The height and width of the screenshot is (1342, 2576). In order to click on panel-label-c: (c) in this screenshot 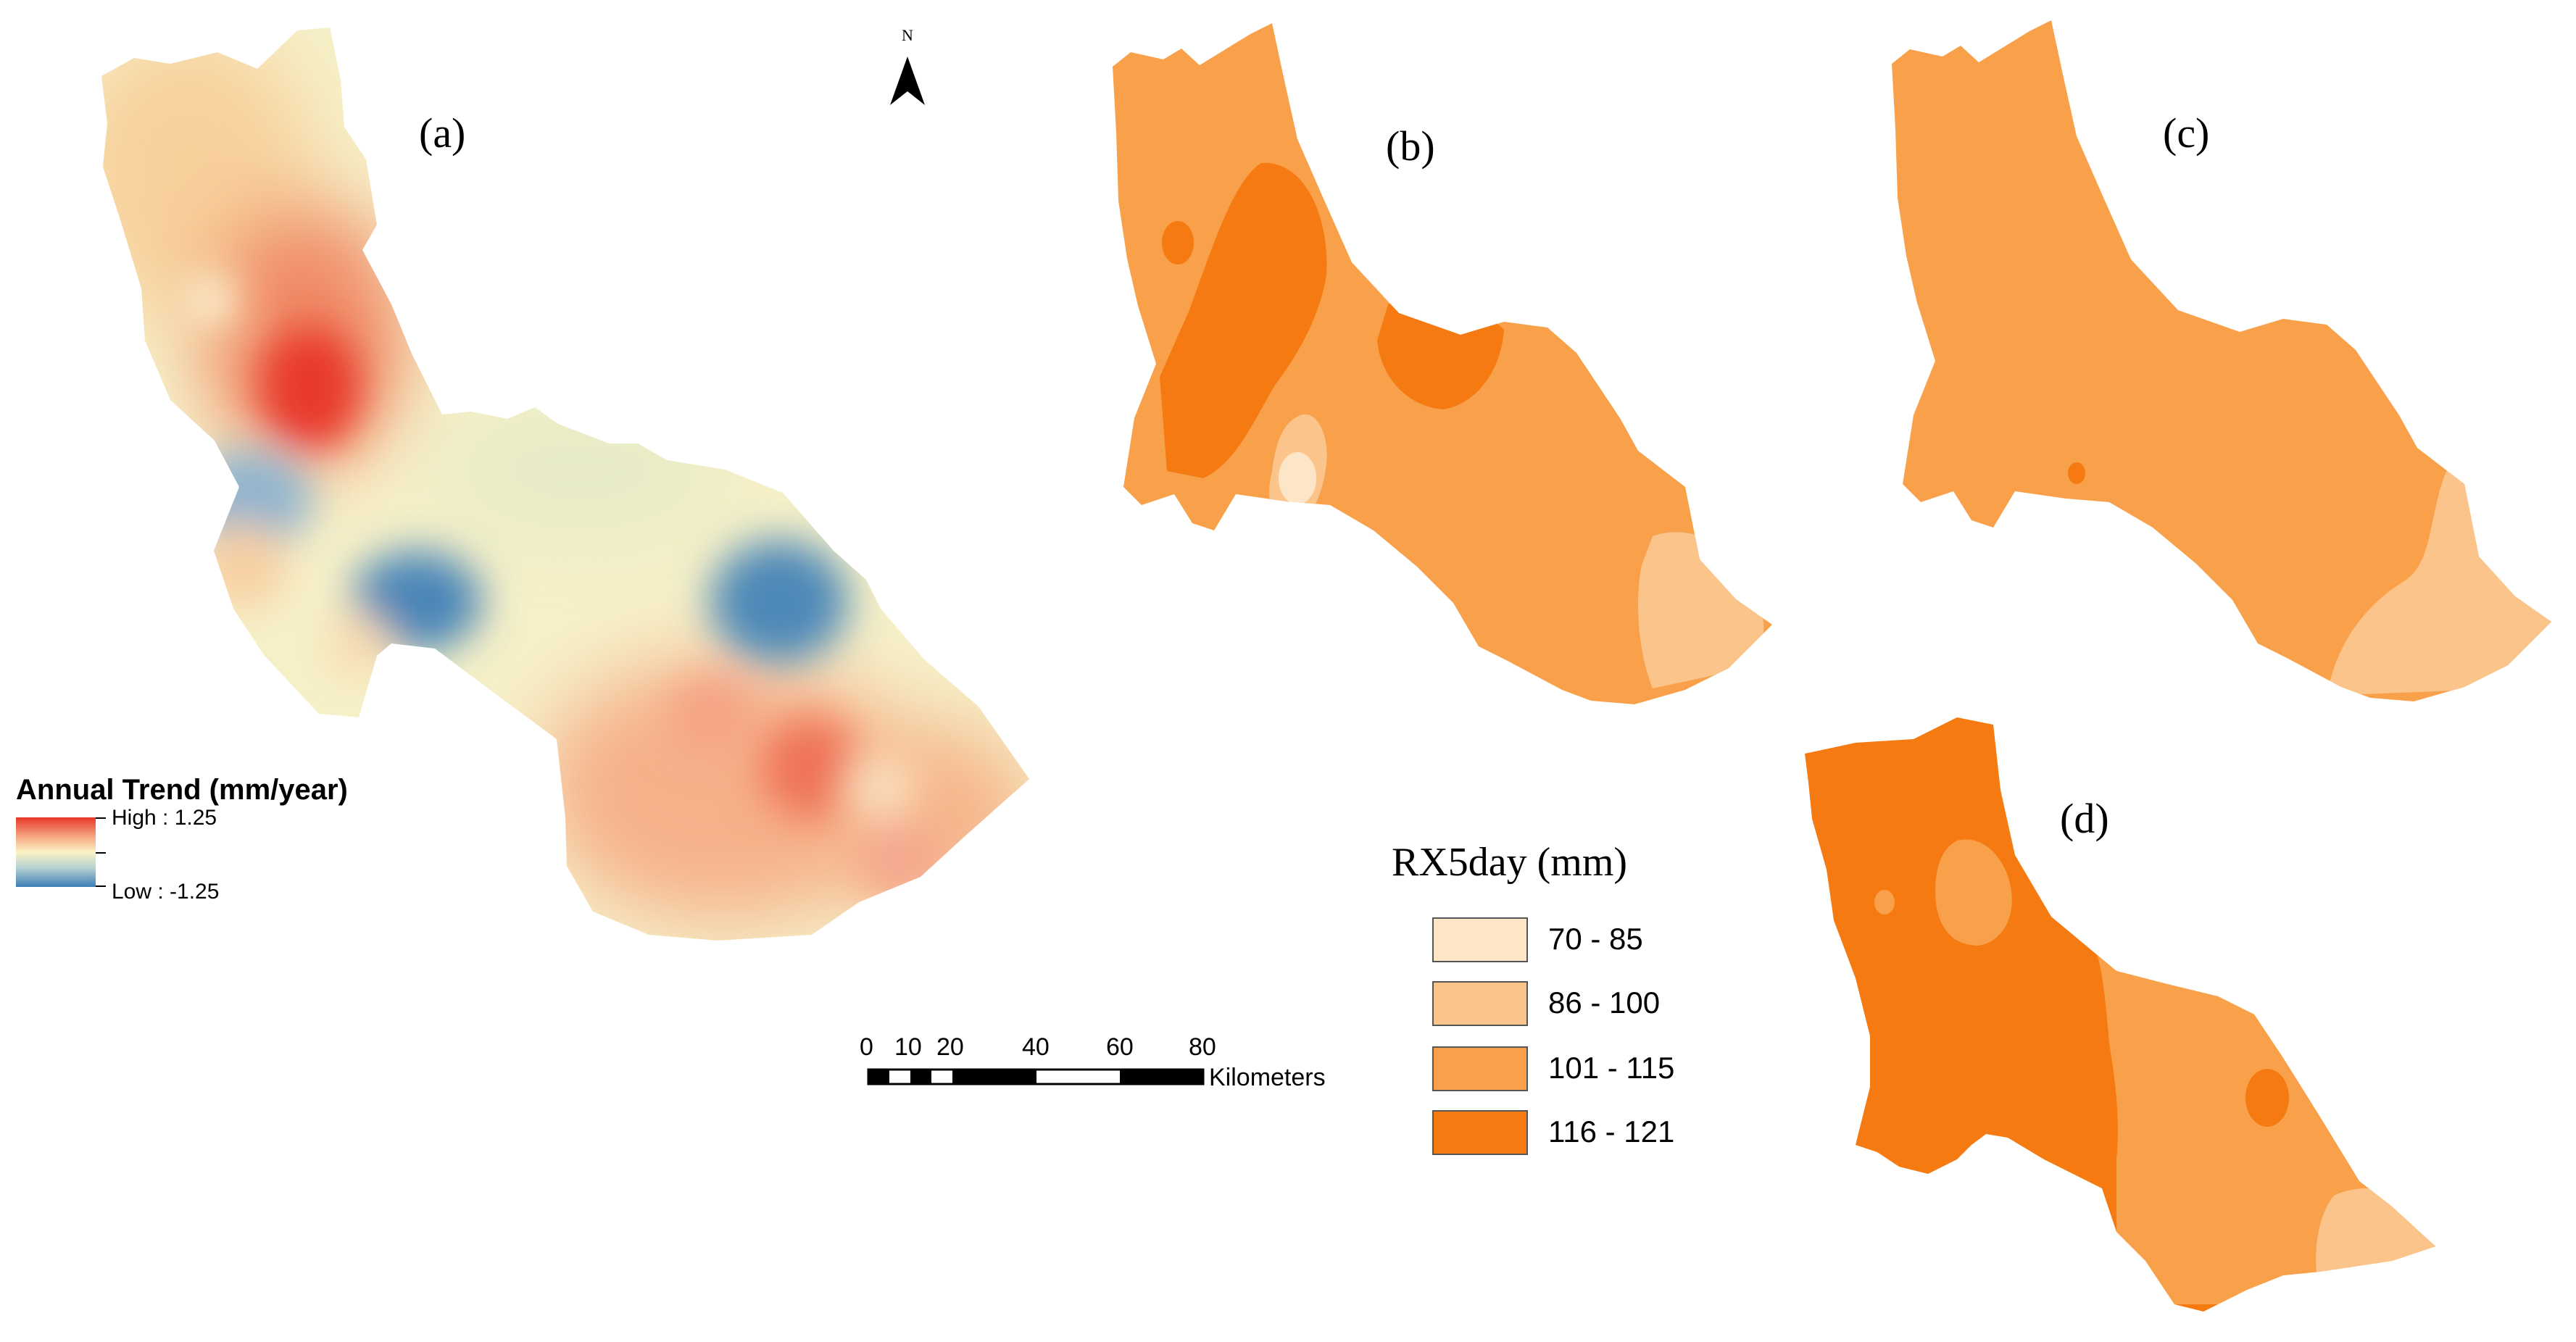, I will do `click(2186, 133)`.